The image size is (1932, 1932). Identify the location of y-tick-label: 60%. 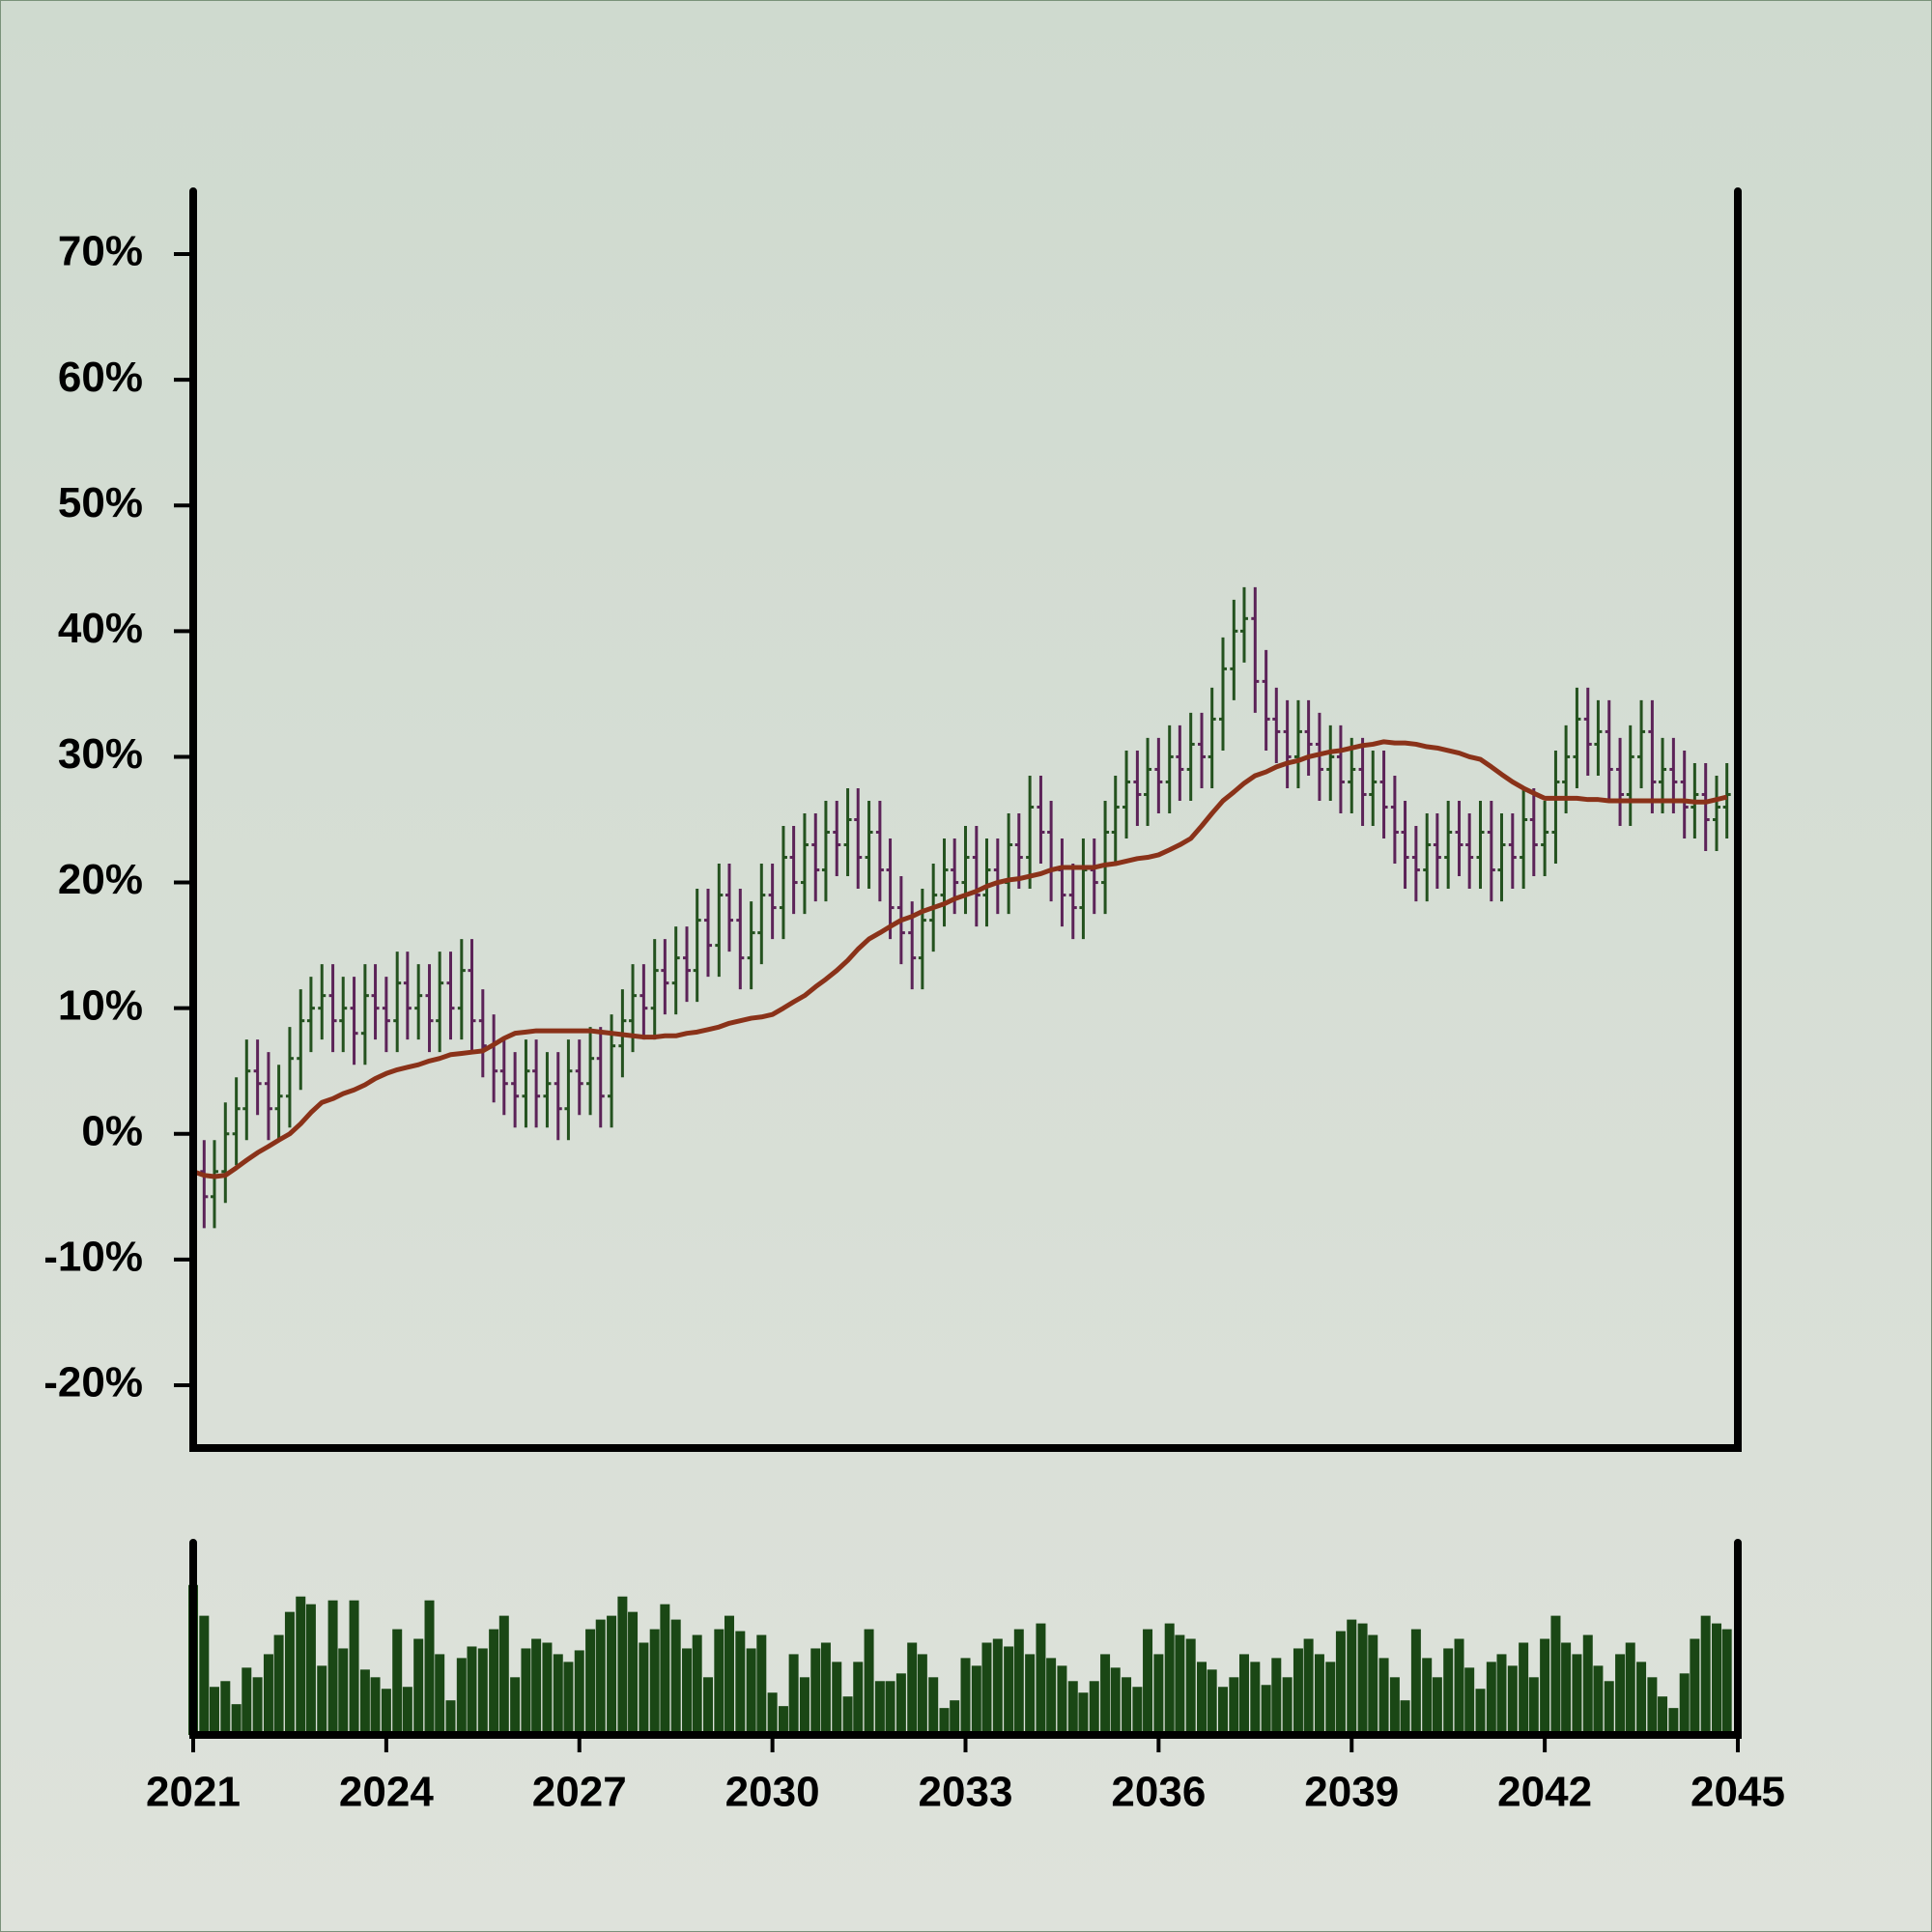
(100, 377).